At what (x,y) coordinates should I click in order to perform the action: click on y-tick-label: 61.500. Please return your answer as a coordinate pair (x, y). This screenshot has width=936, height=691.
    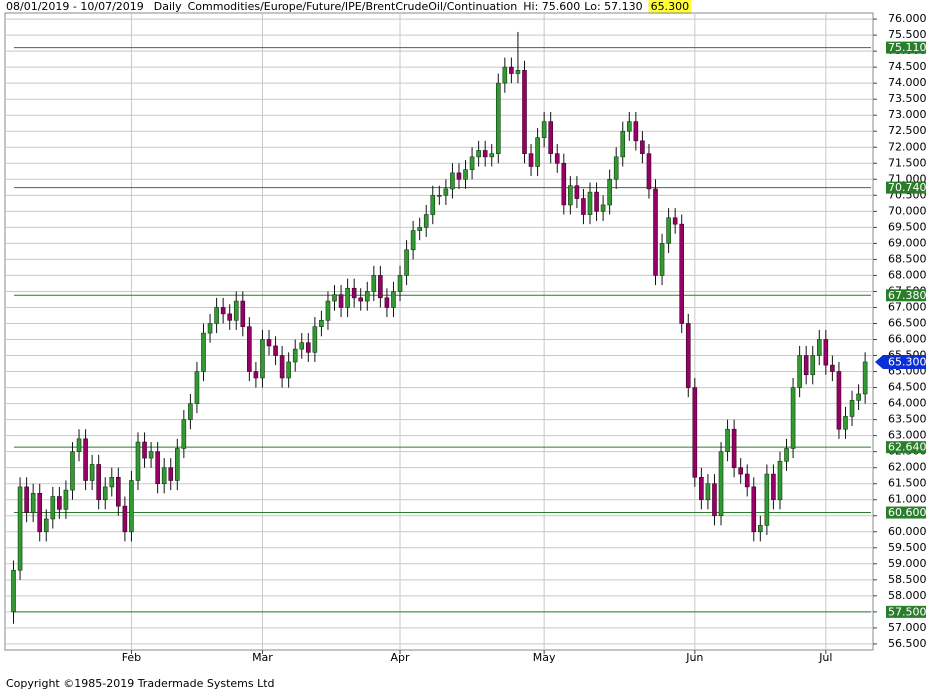
    Looking at the image, I should click on (907, 483).